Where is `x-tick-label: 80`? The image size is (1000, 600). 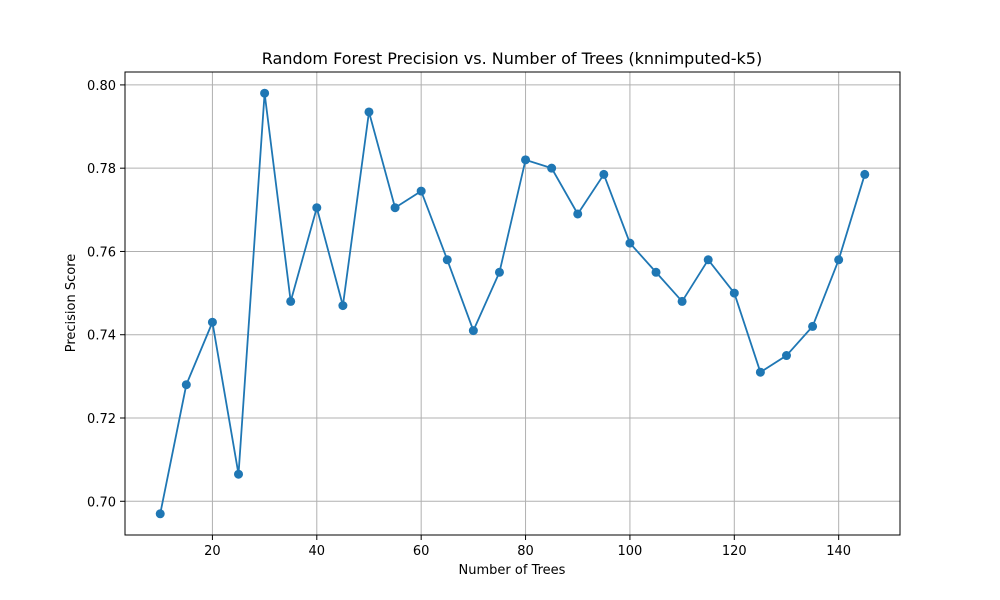
x-tick-label: 80 is located at coordinates (525, 551).